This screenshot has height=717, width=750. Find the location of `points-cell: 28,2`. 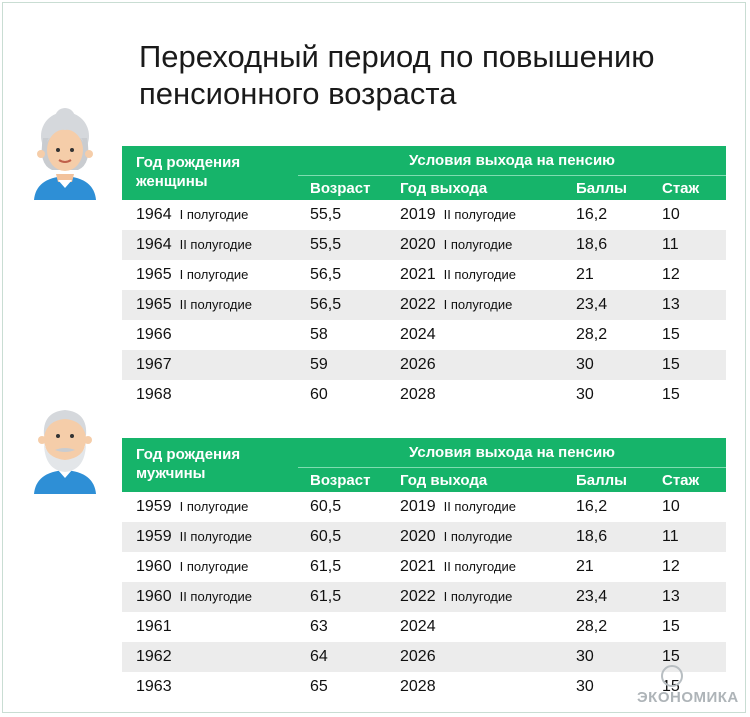

points-cell: 28,2 is located at coordinates (607, 627).